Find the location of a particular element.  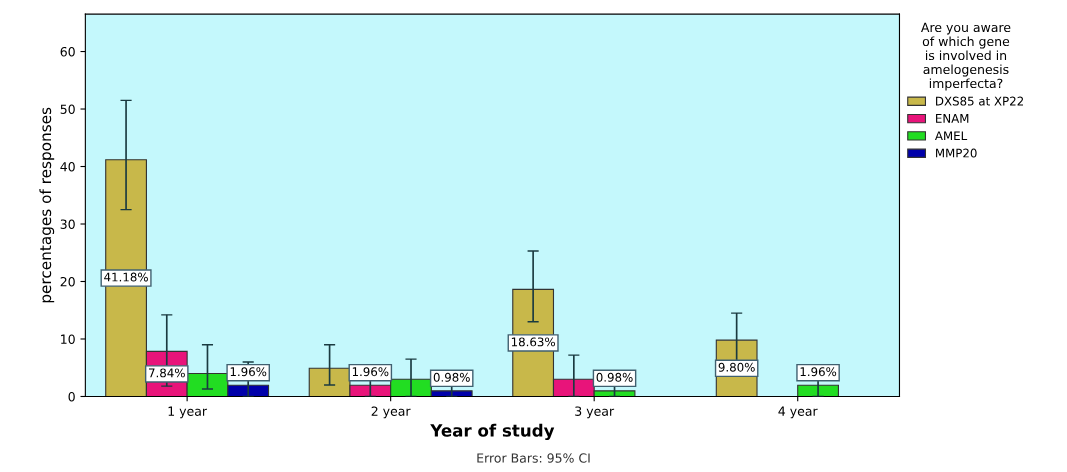

text: Error Bars: 95% CI is located at coordinates (533, 458).